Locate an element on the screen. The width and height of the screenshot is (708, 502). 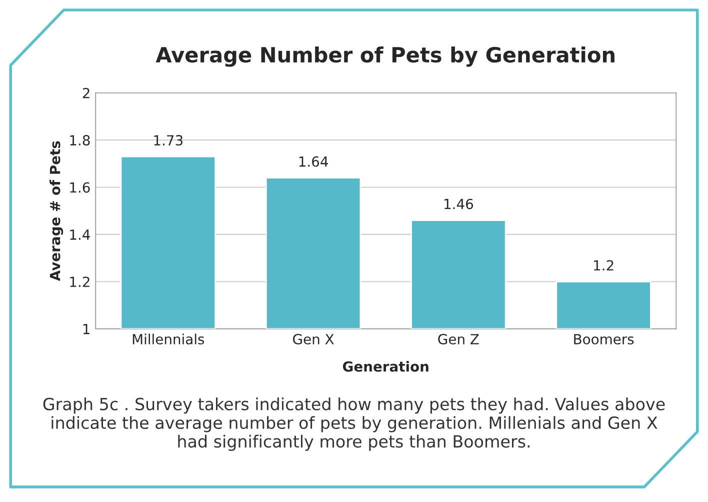
x-axis-title: Generation is located at coordinates (385, 366).